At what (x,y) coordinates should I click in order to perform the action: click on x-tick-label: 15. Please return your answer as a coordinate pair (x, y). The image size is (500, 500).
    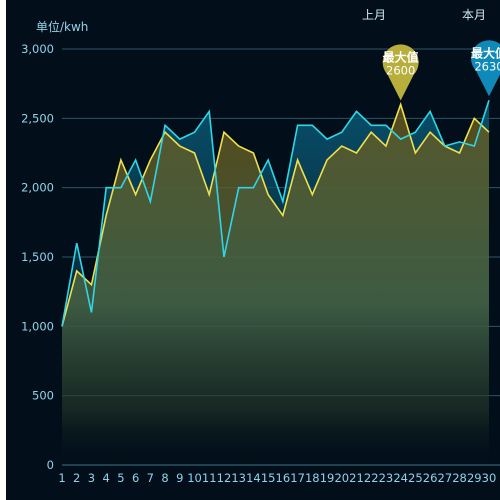
    Looking at the image, I should click on (268, 478).